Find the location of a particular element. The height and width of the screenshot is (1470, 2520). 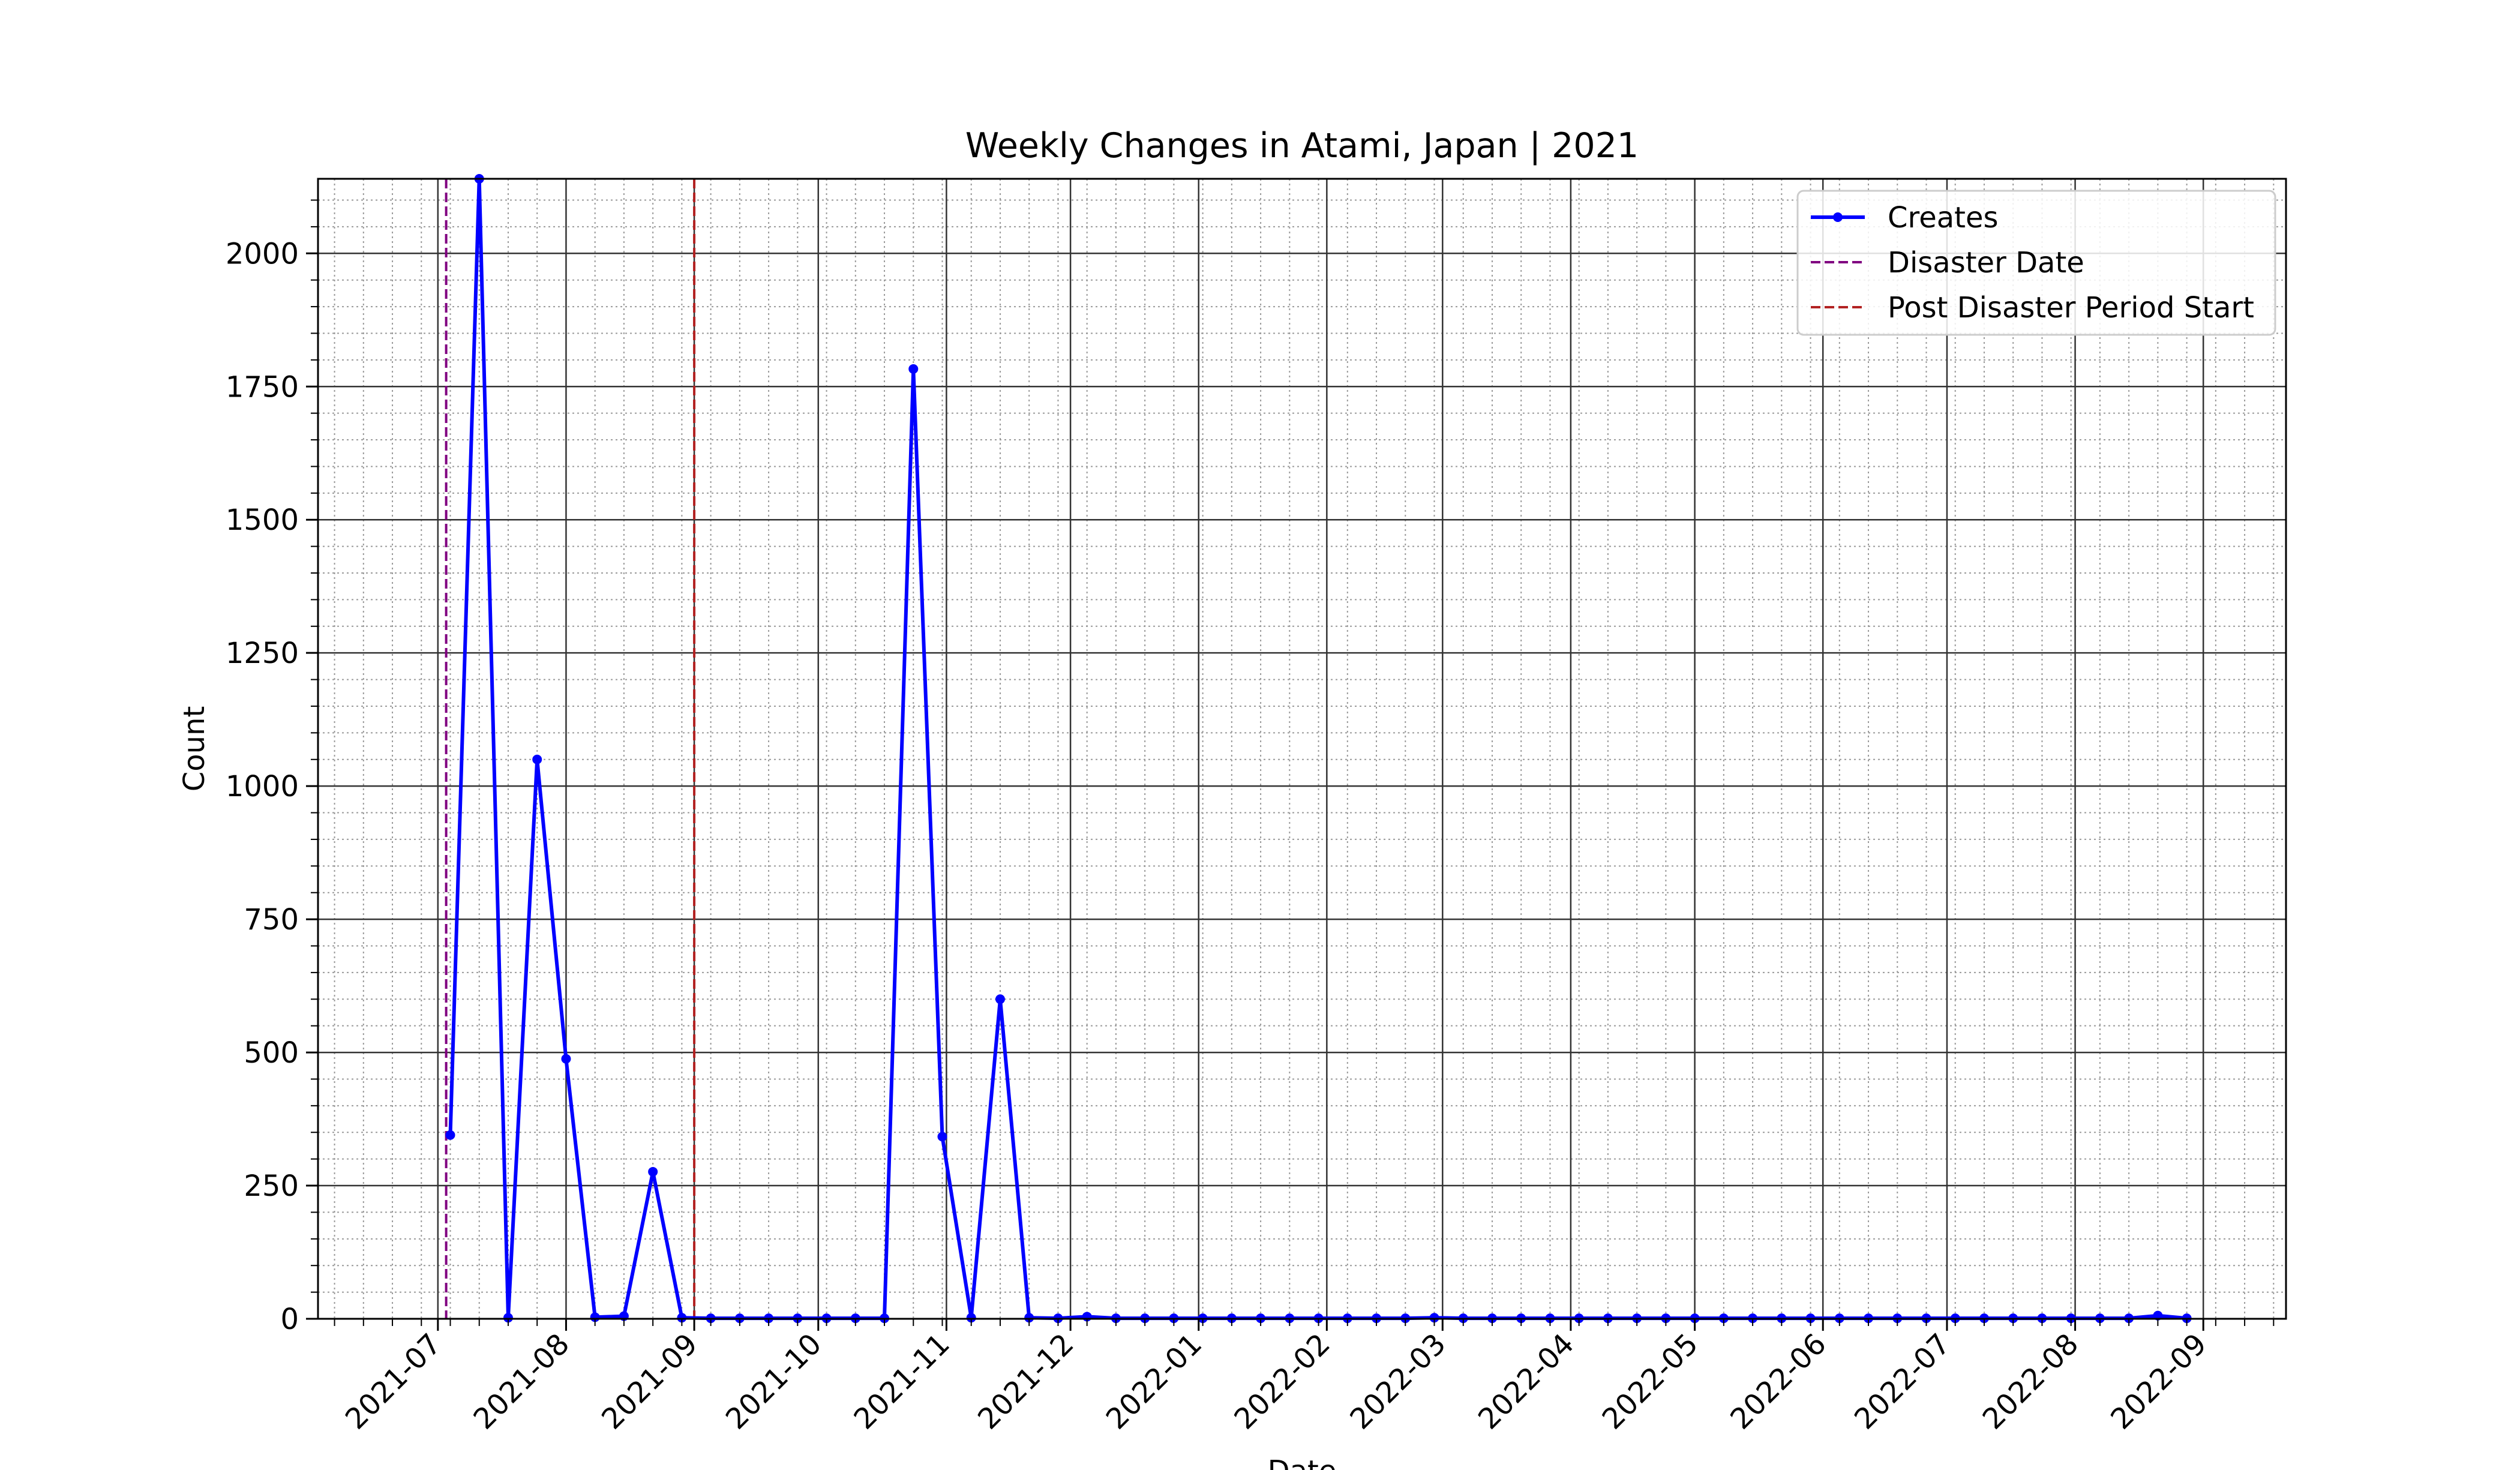

y-tick-label: 750 is located at coordinates (271, 920).